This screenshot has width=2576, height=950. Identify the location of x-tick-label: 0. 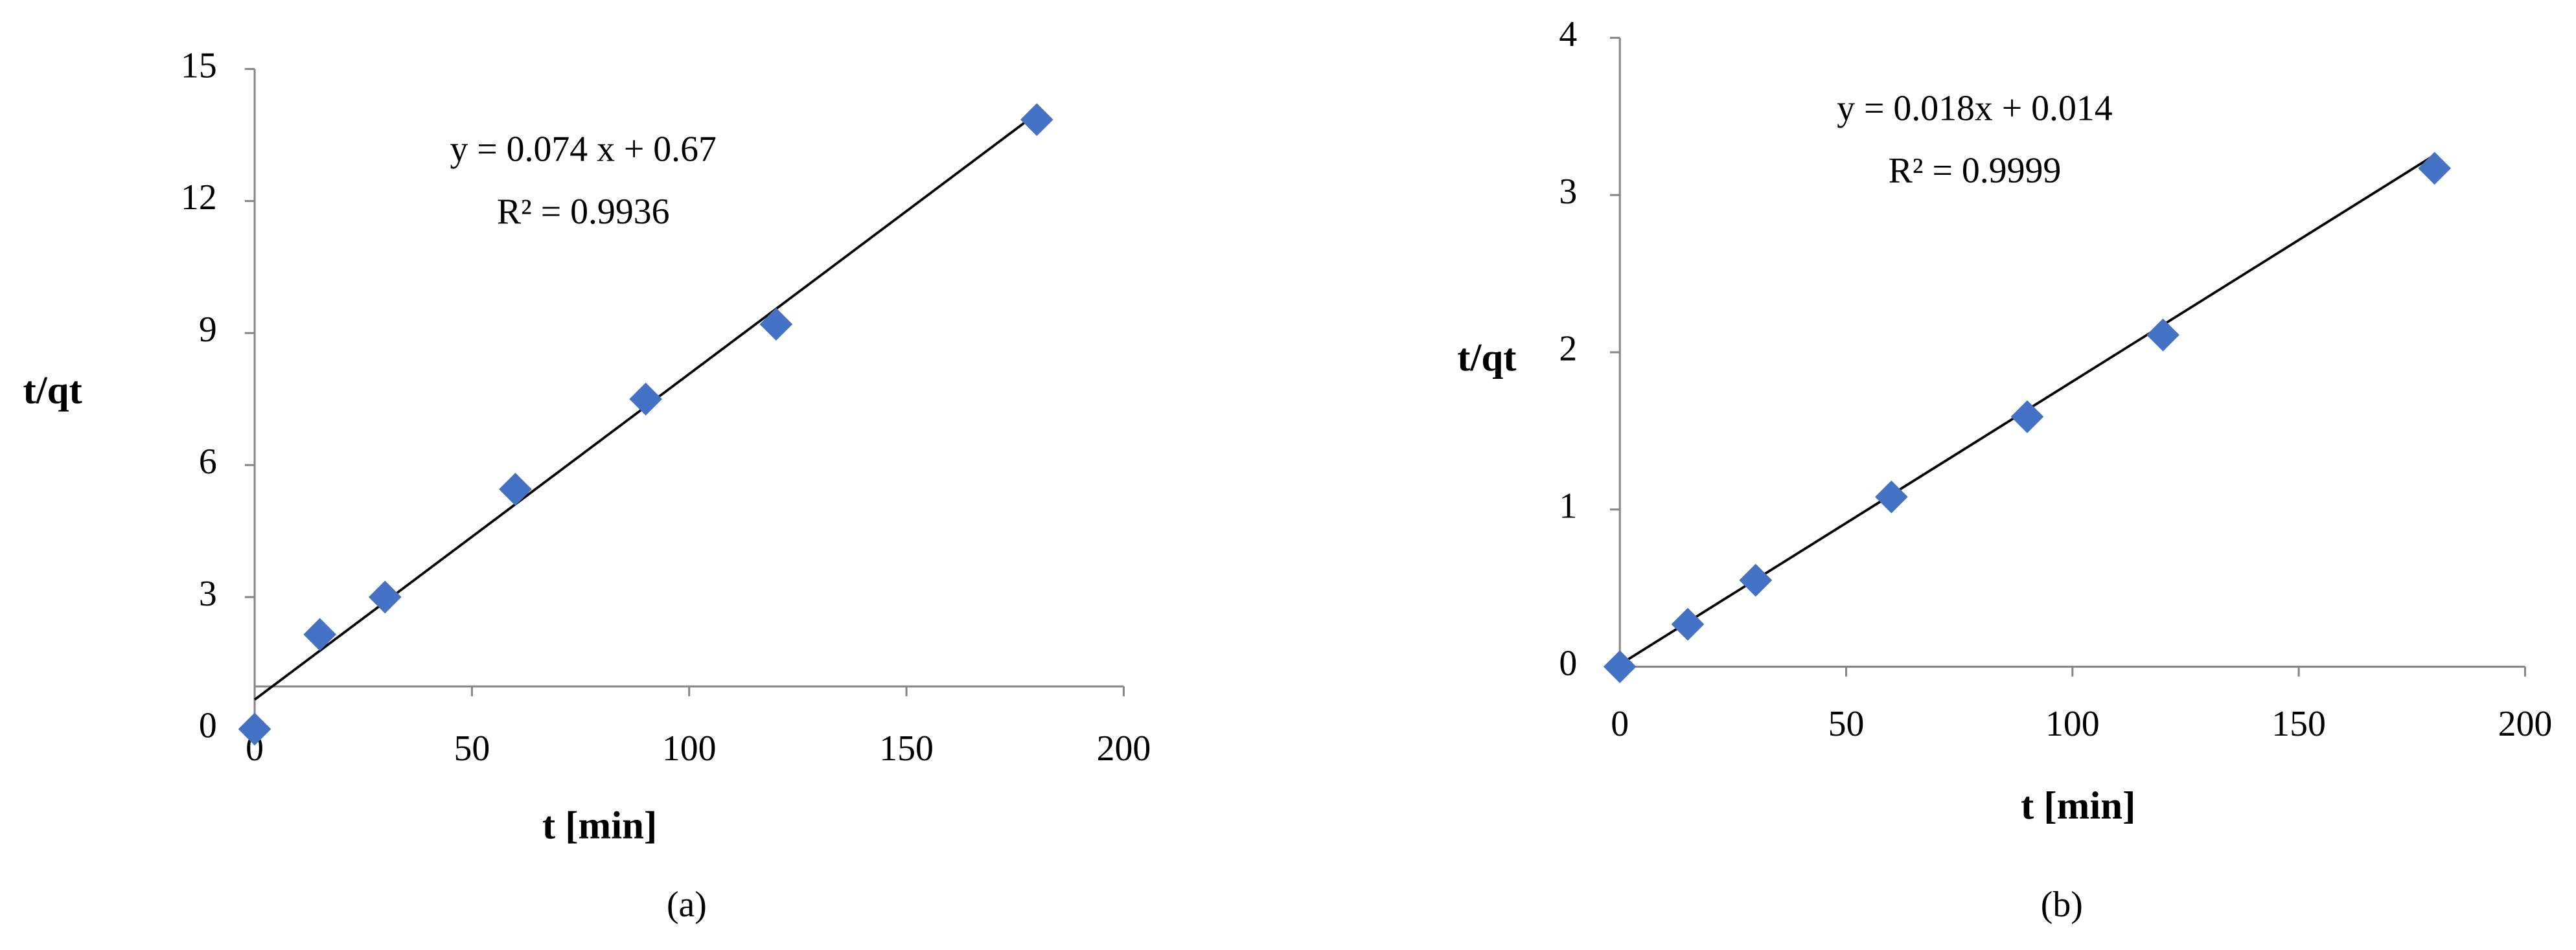
(1620, 724).